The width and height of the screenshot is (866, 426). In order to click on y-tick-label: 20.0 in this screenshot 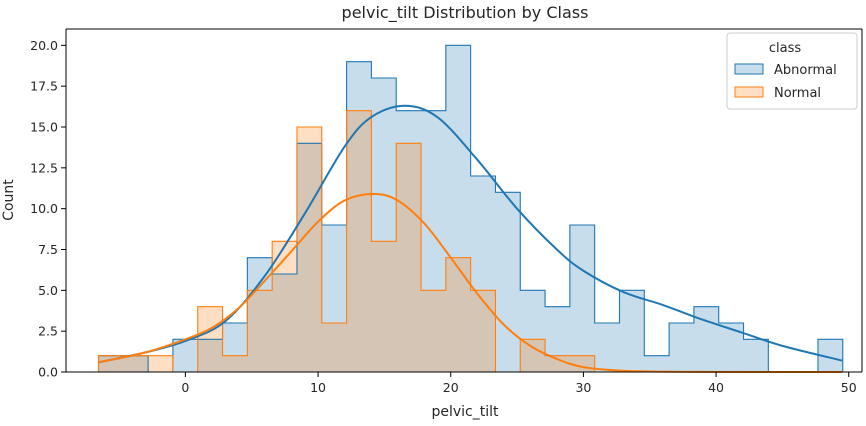, I will do `click(44, 45)`.